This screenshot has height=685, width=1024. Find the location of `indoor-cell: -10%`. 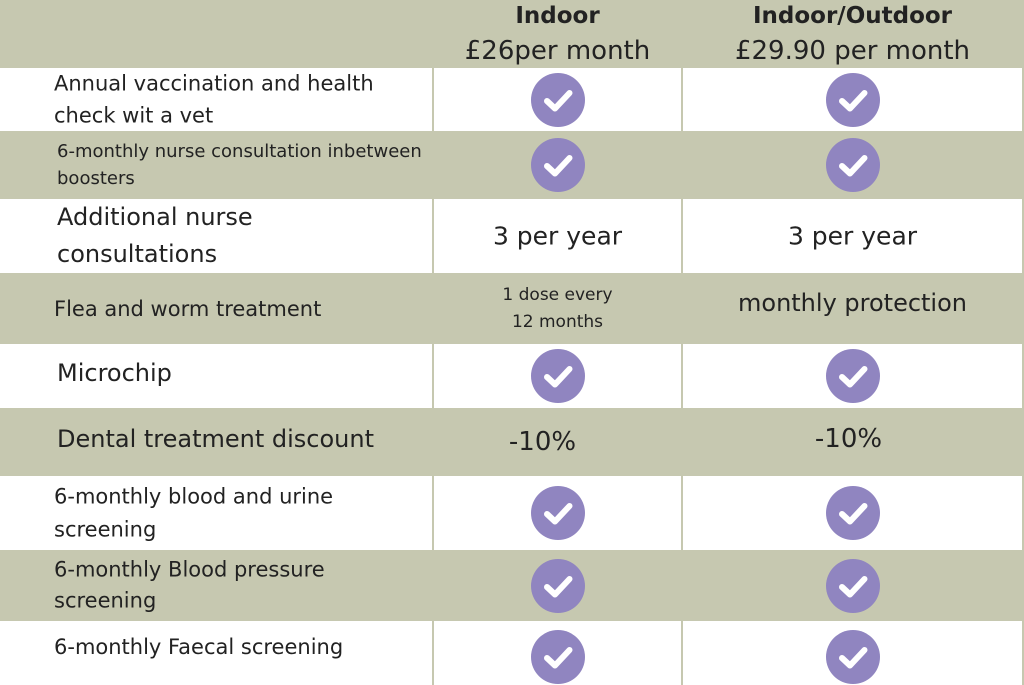

indoor-cell: -10% is located at coordinates (557, 442).